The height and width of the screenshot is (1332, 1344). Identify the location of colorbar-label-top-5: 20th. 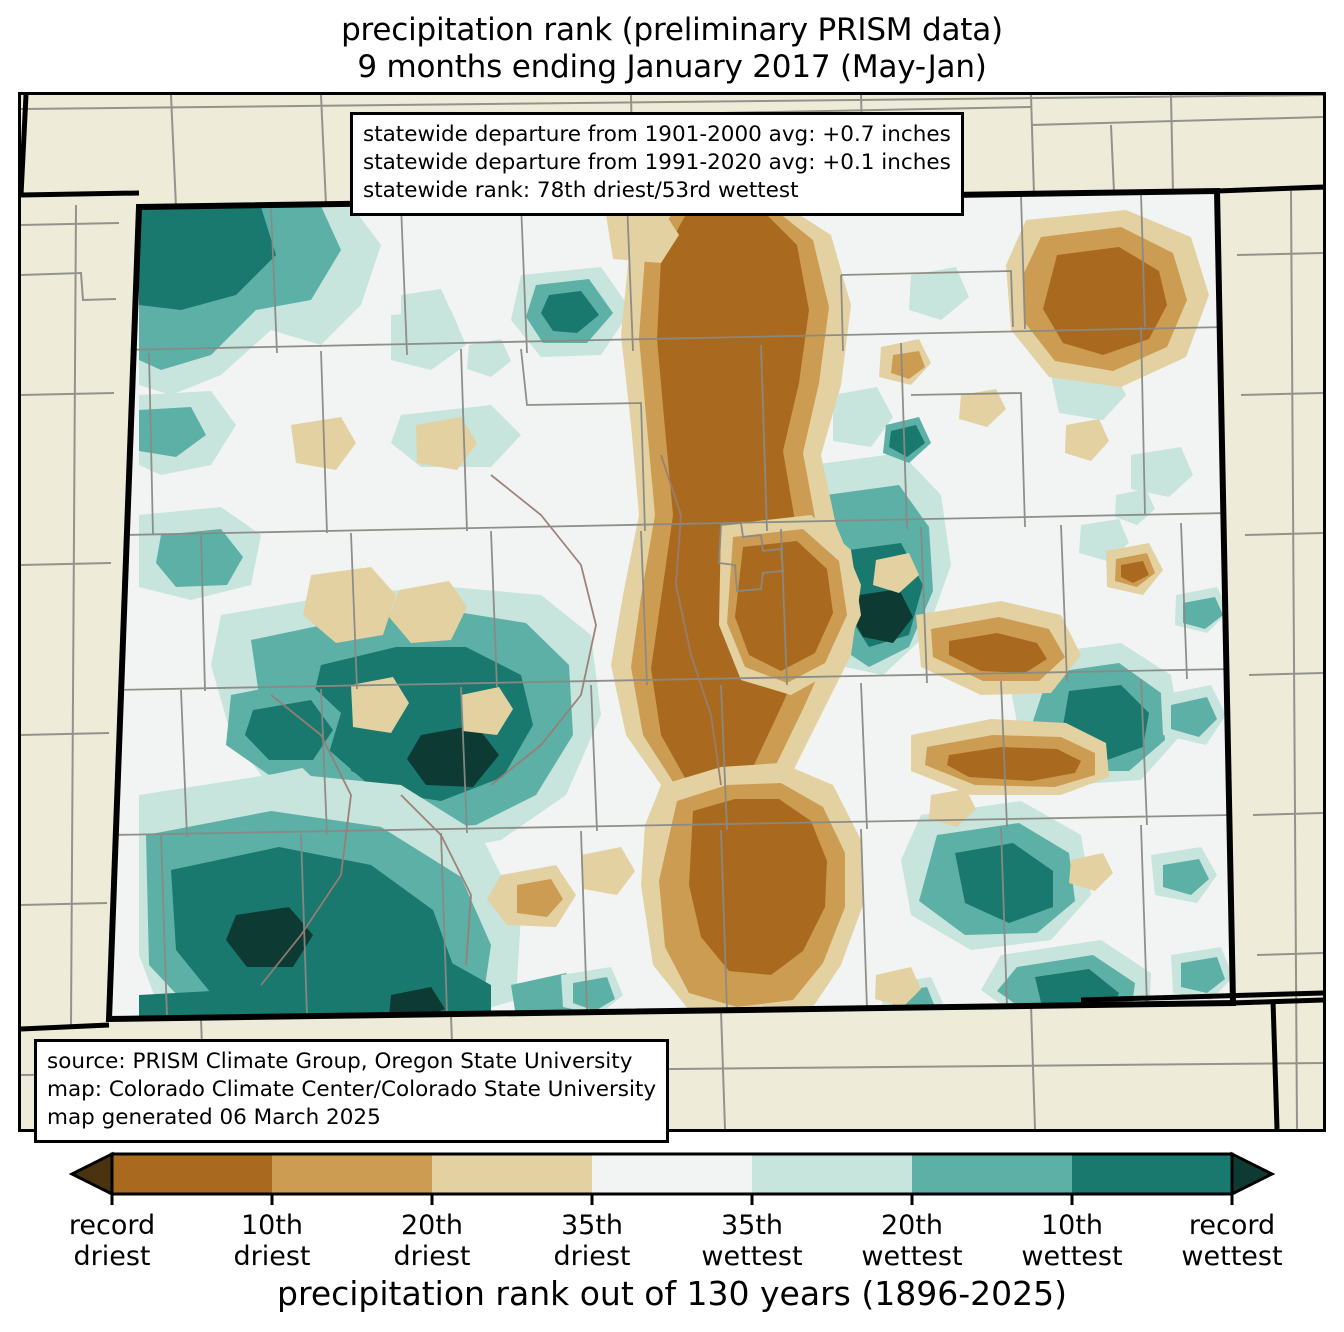
(912, 1225).